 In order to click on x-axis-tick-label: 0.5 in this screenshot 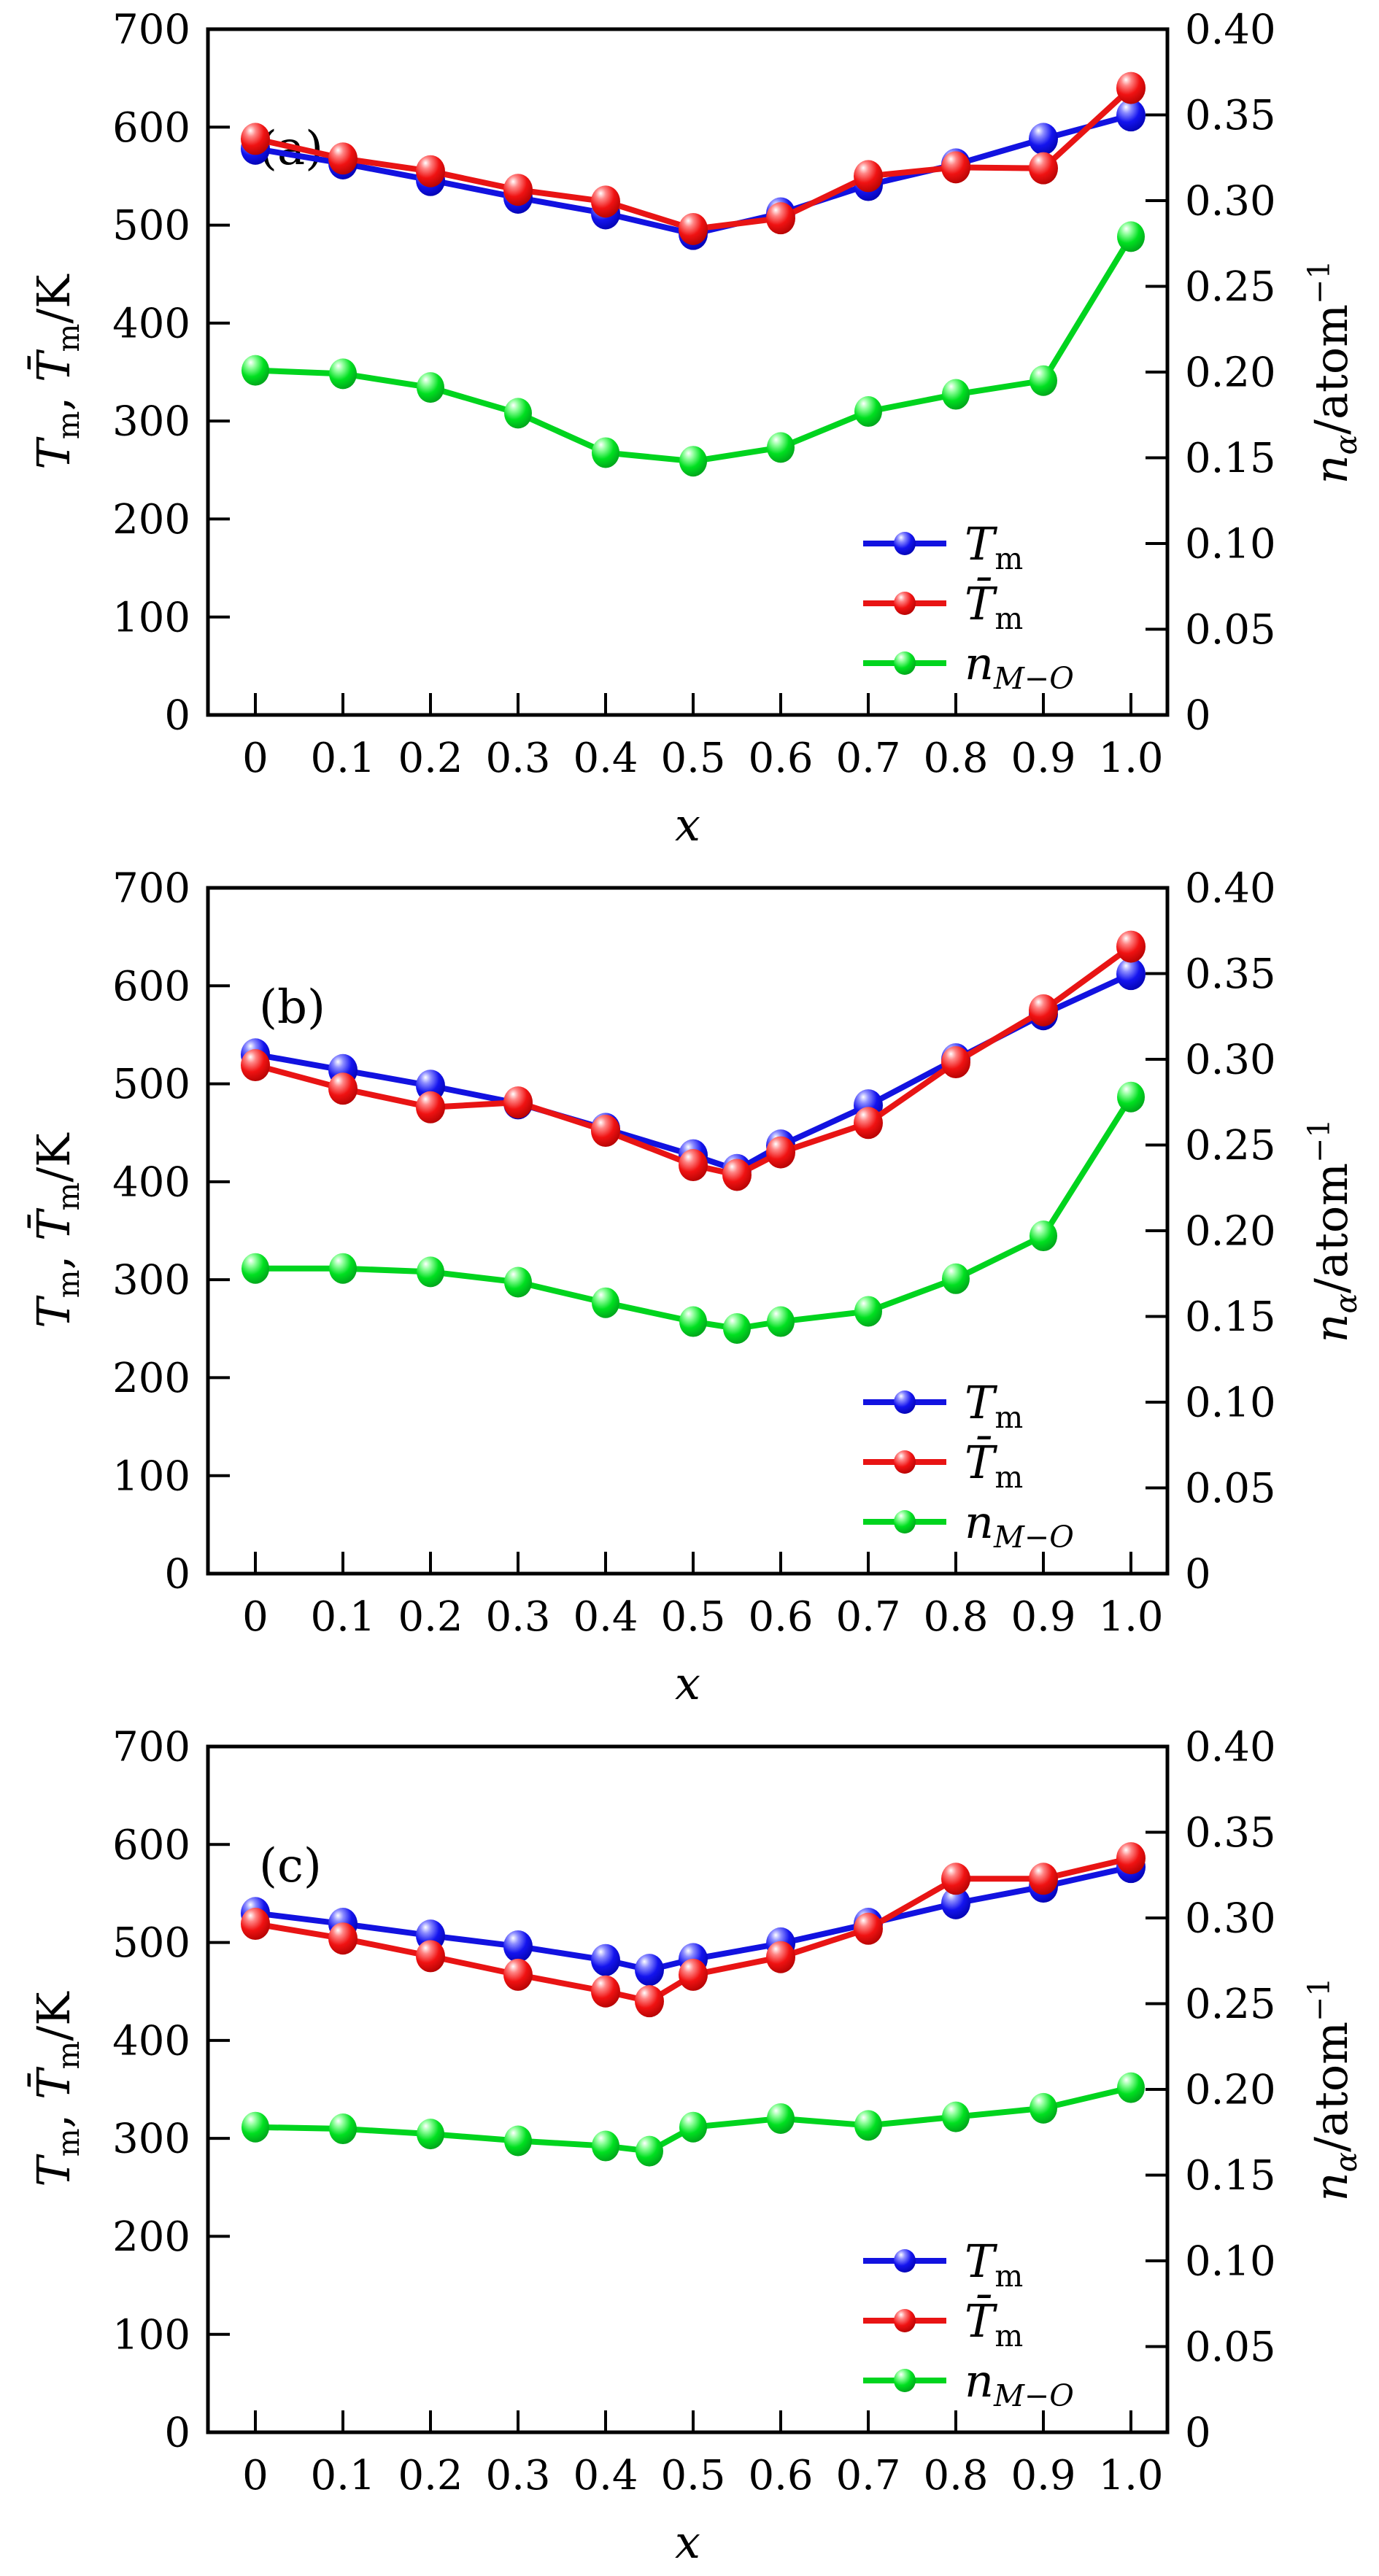, I will do `click(692, 1617)`.